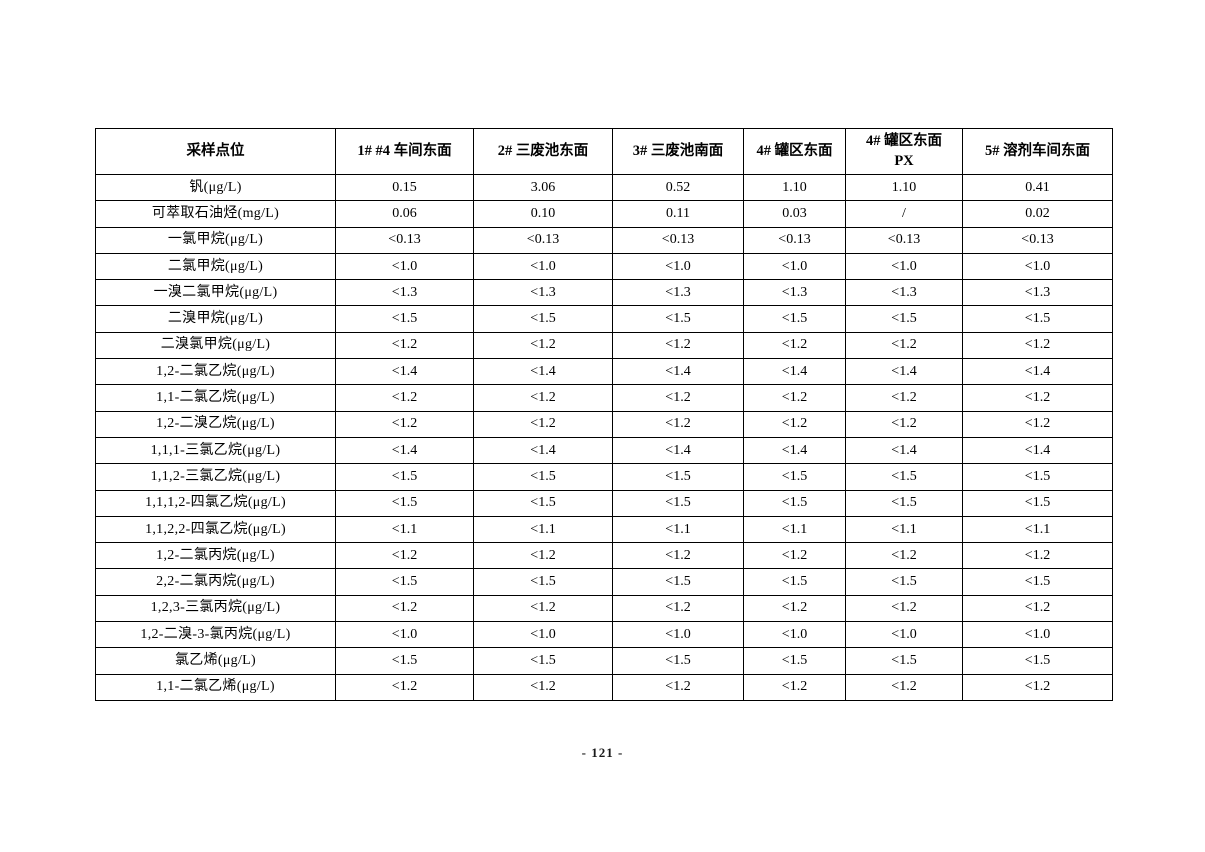  What do you see at coordinates (215, 477) in the screenshot?
I see `row-label: 1,1,2-三氯乙烷(μg/L)` at bounding box center [215, 477].